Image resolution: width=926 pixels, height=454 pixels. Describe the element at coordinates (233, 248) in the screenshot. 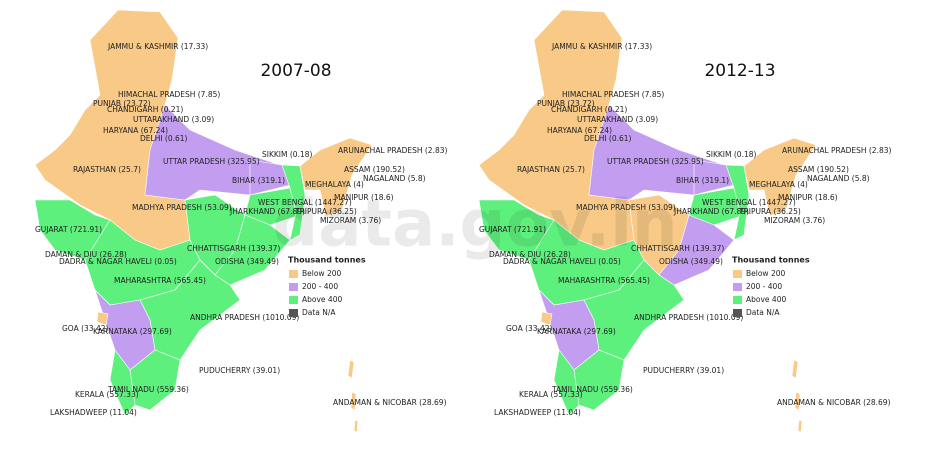

I see `region-label: CHHATTISGARH (139.37)` at that location.